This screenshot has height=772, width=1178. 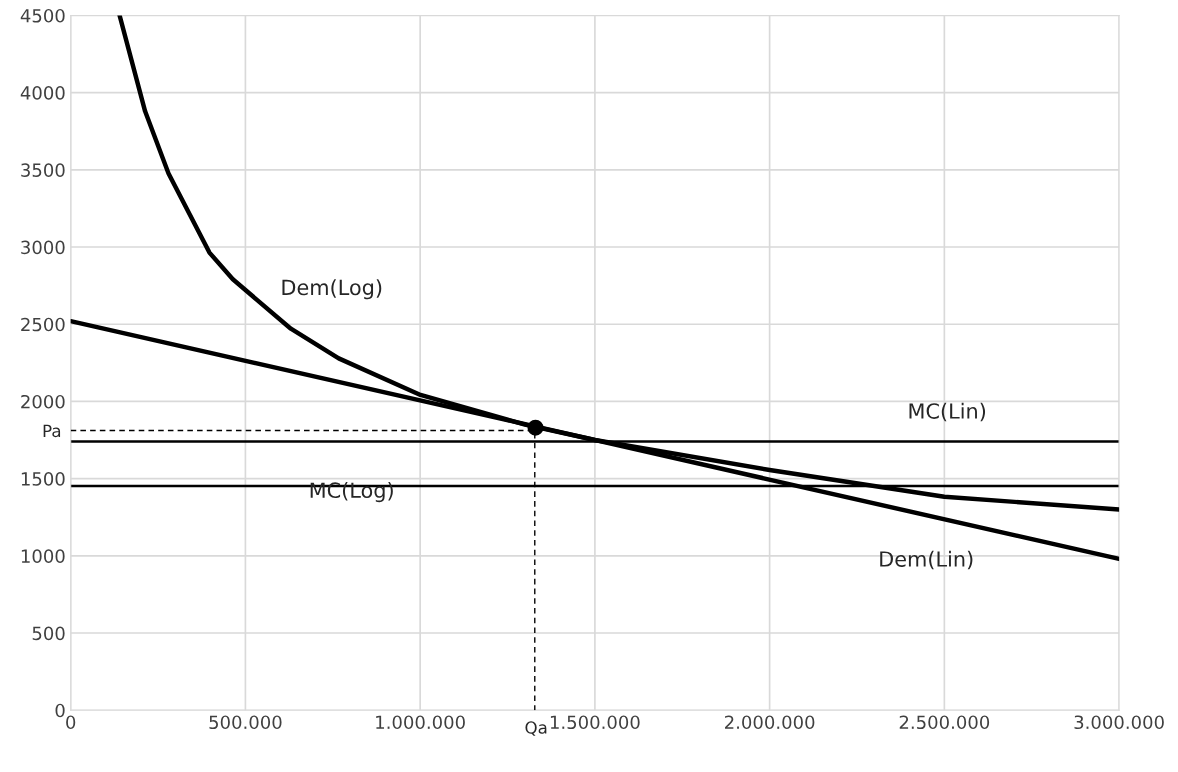 I want to click on x-tick-label: 1.000.000, so click(x=420, y=722).